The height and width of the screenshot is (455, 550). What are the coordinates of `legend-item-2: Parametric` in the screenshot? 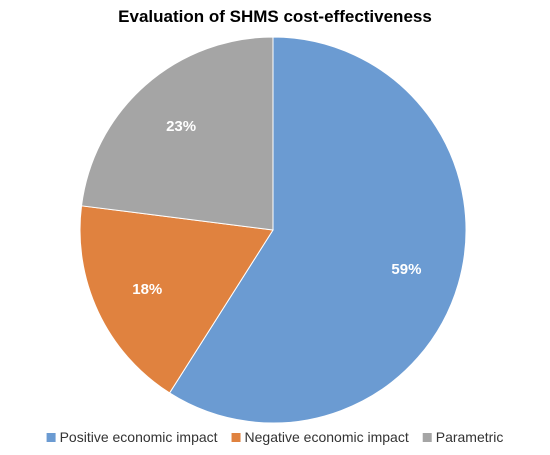 It's located at (463, 437).